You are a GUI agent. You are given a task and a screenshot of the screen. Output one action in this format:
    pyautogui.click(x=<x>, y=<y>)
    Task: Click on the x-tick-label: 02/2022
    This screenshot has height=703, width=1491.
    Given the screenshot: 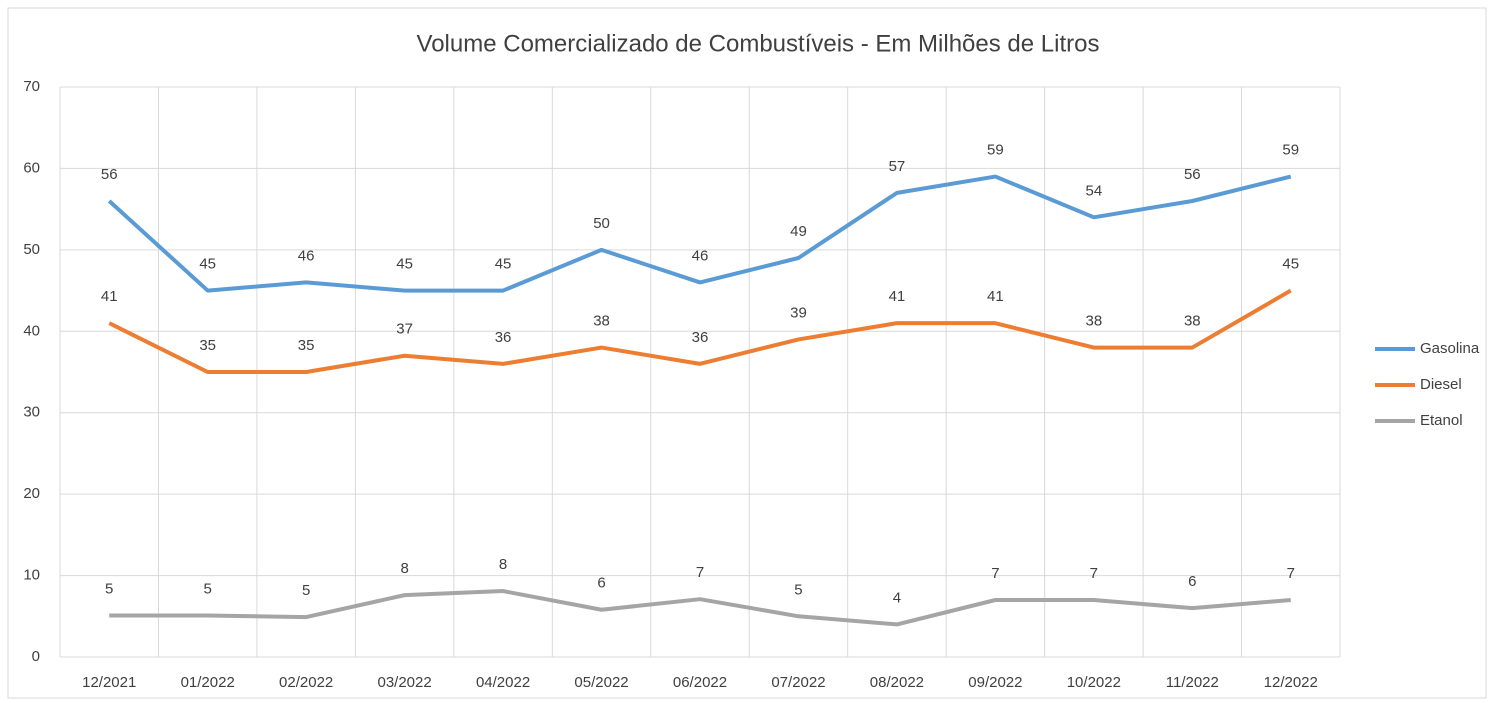 What is the action you would take?
    pyautogui.click(x=306, y=682)
    